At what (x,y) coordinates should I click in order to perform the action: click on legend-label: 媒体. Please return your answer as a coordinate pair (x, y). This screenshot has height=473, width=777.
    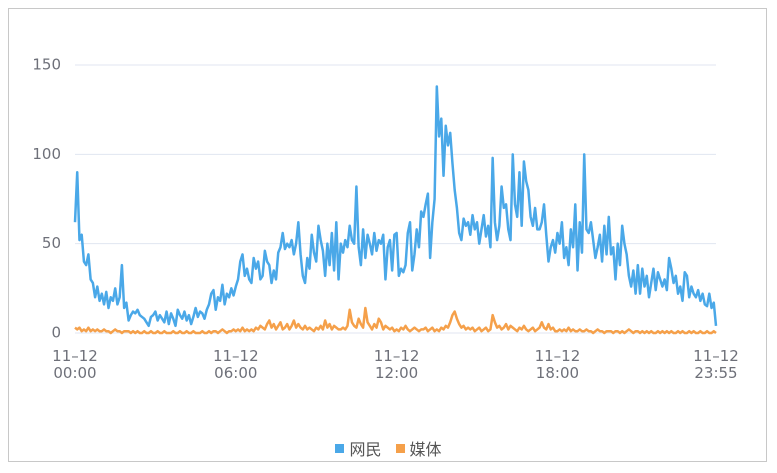
    Looking at the image, I should click on (425, 449).